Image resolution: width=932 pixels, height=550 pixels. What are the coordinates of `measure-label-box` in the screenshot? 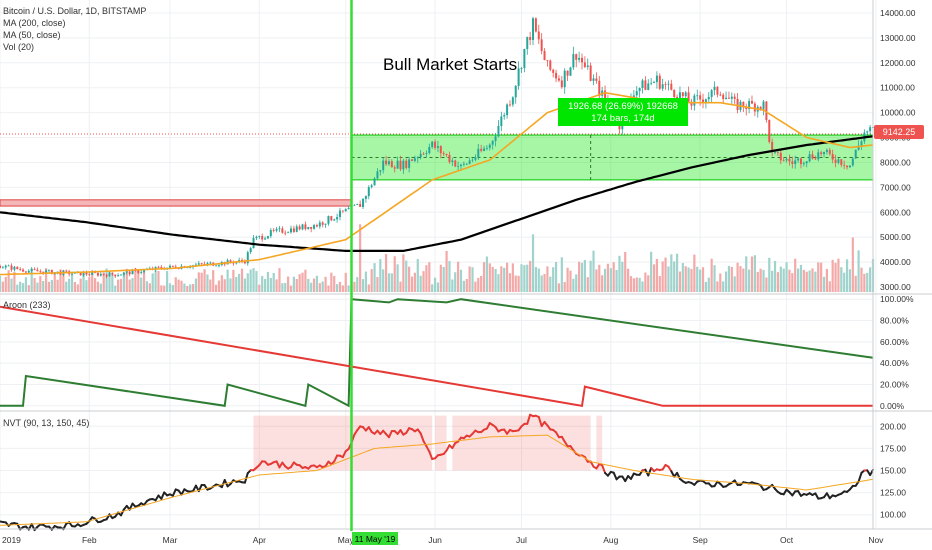 It's located at (623, 112).